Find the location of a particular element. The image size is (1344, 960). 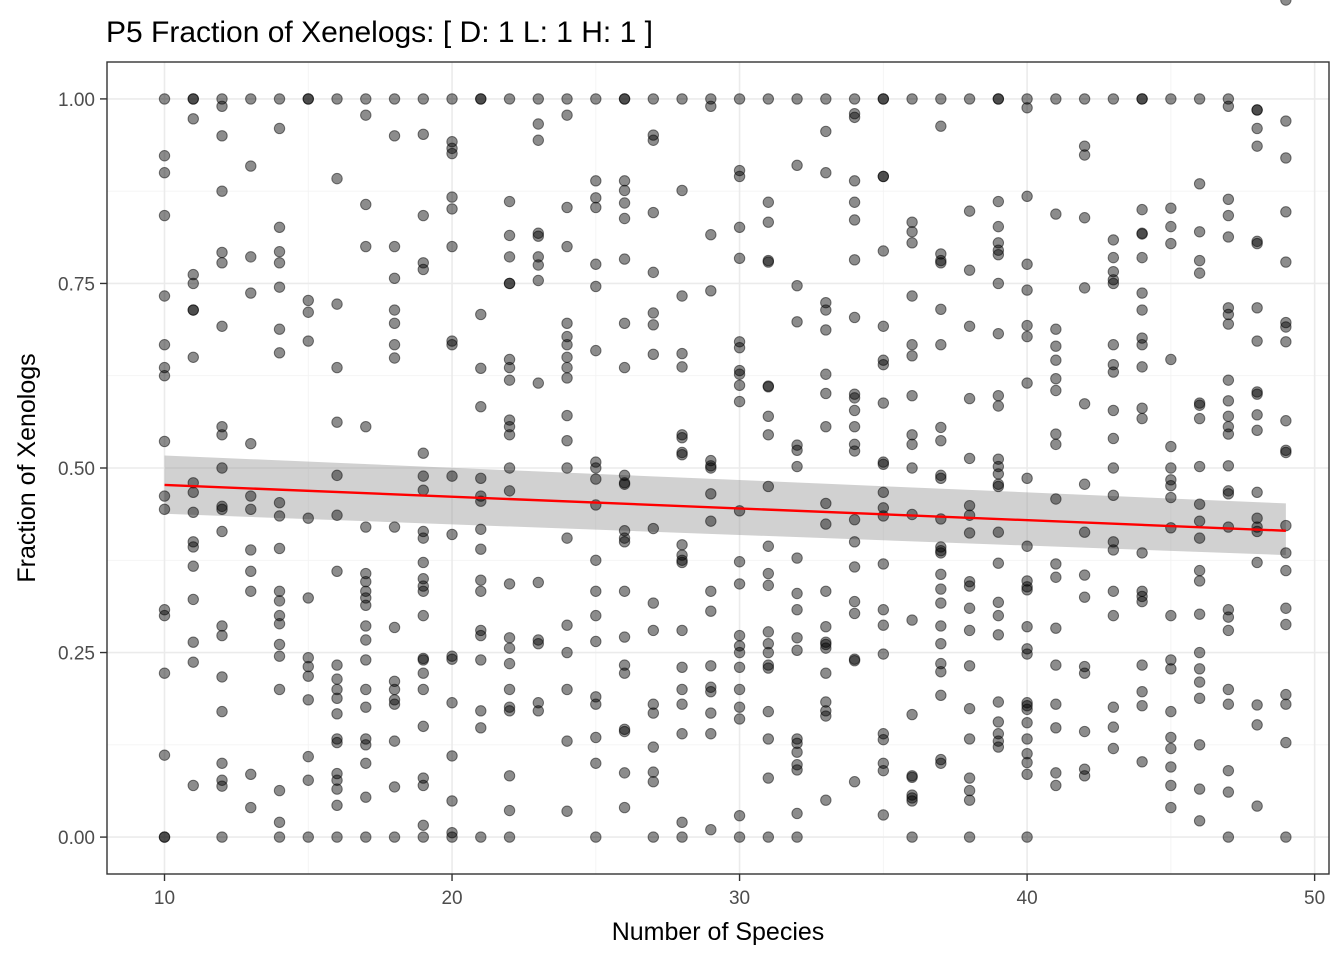

x-axis-title: Number of Species is located at coordinates (718, 932).